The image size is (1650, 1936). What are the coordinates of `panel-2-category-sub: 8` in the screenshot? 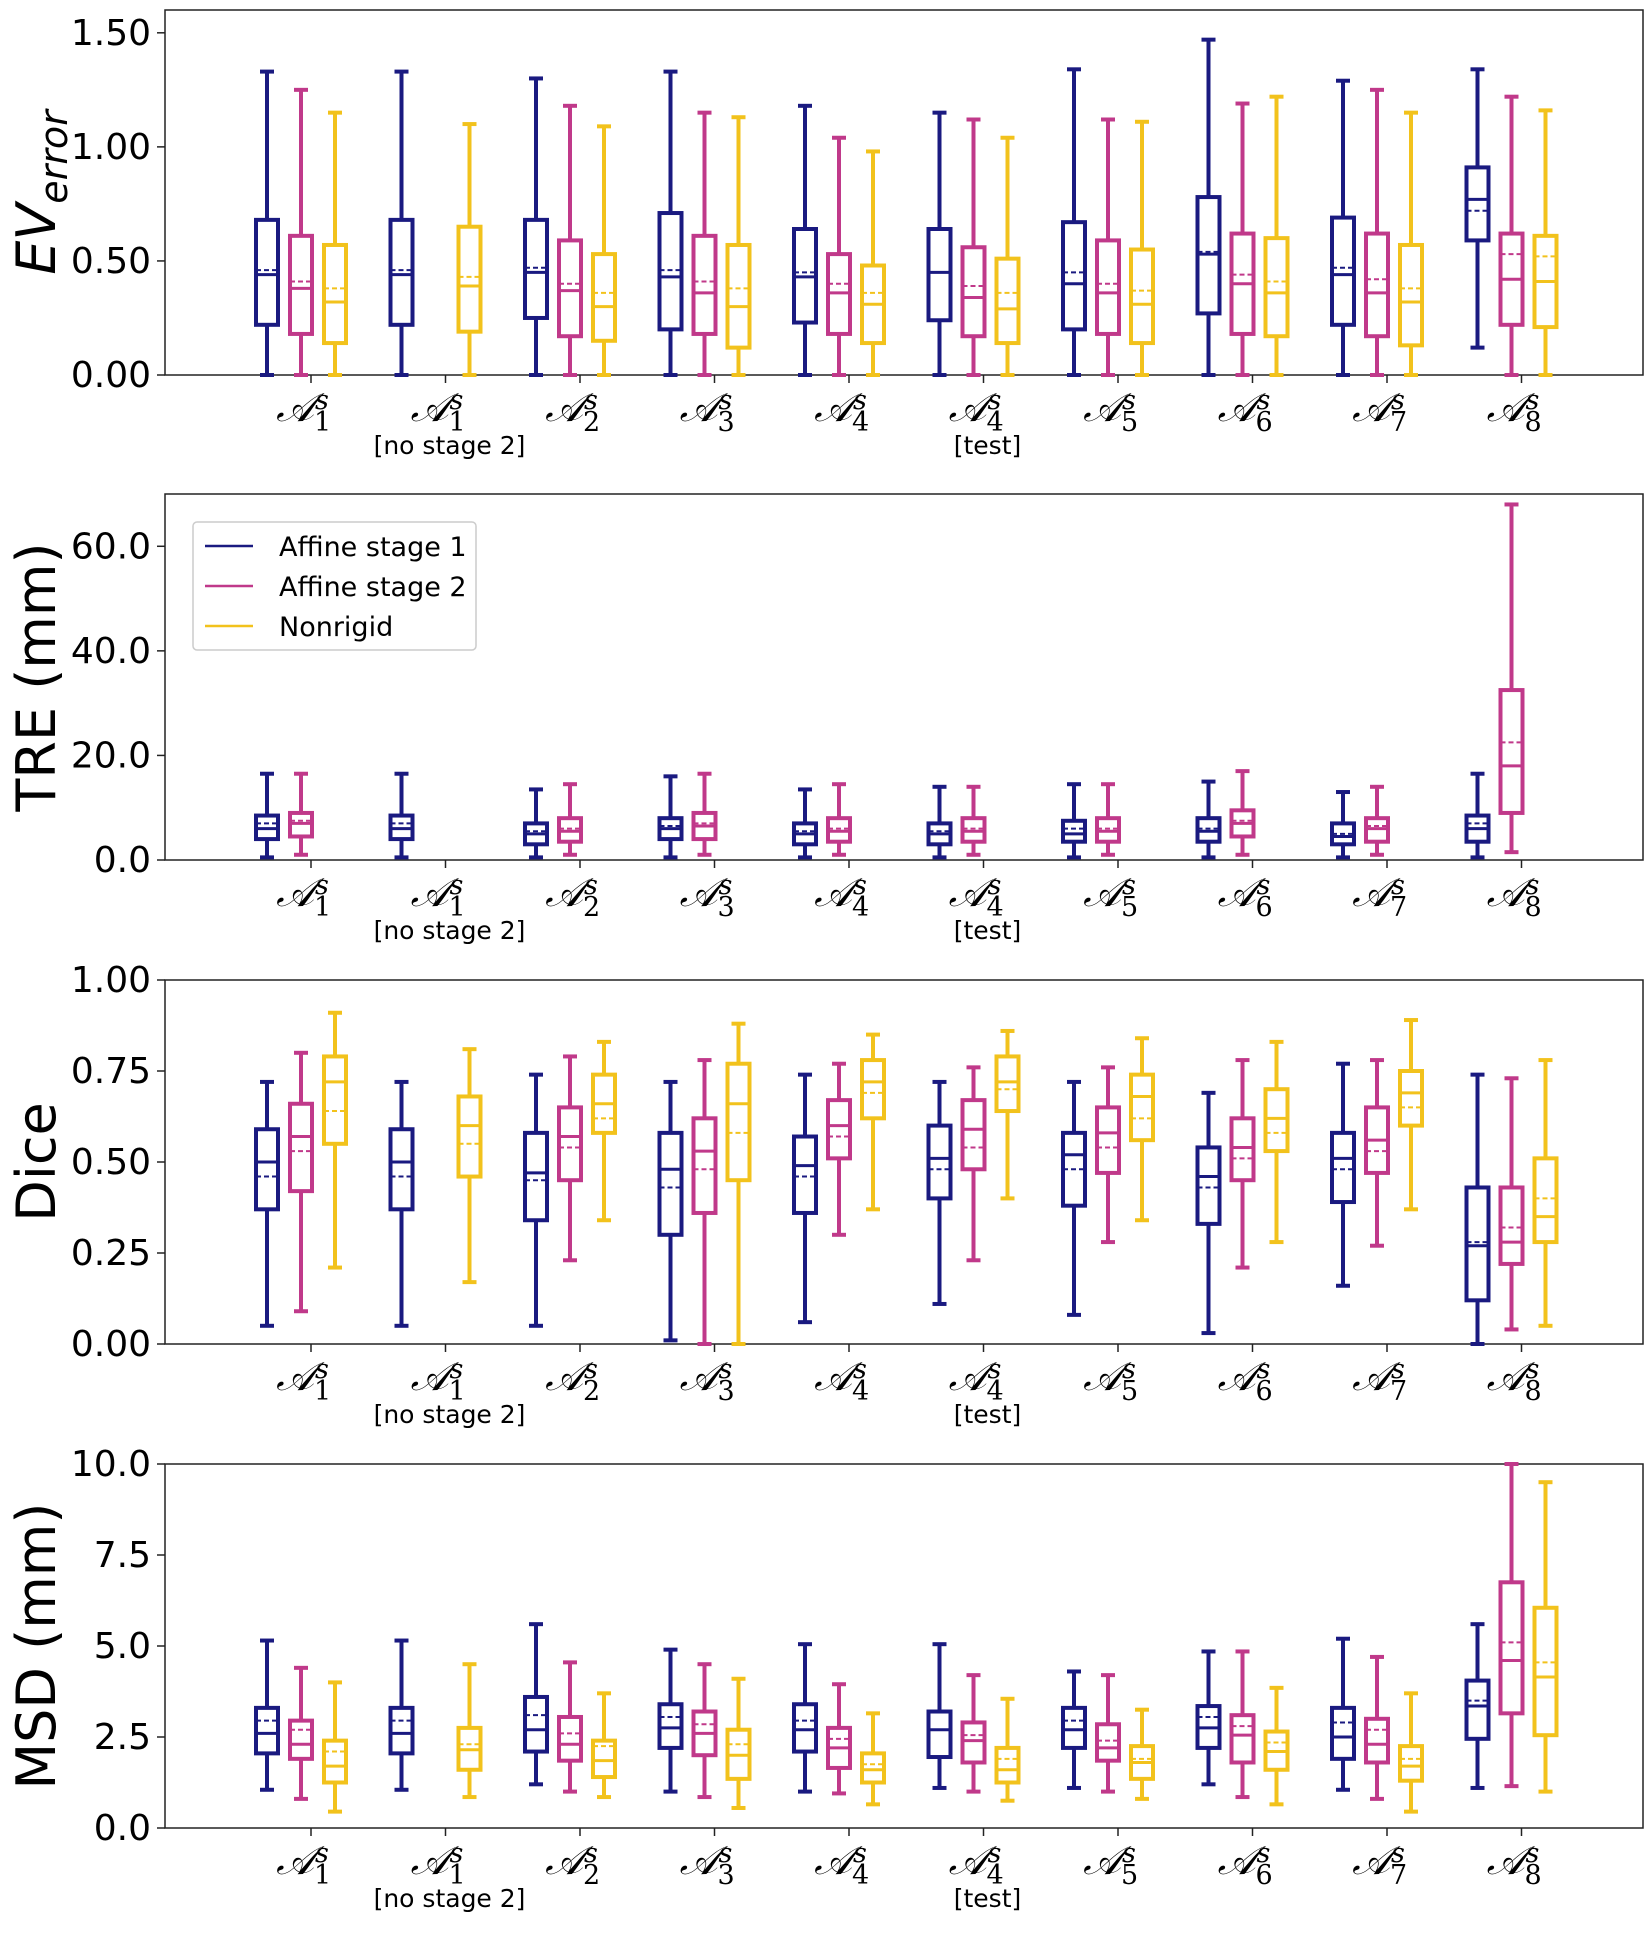 It's located at (1533, 1391).